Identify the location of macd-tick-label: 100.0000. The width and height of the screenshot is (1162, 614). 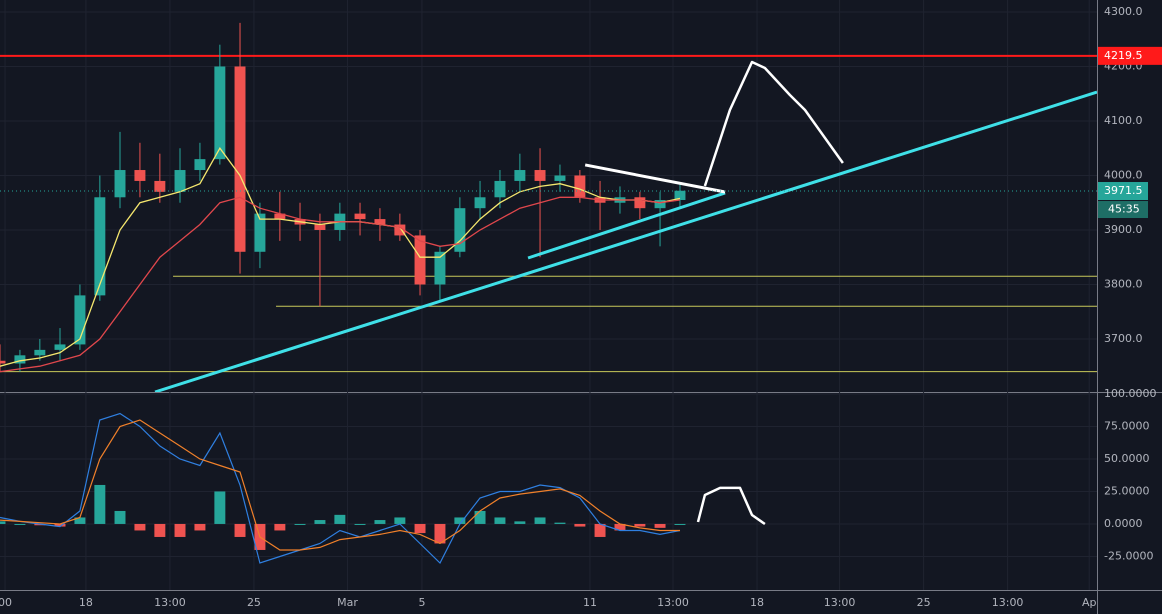
(1130, 393).